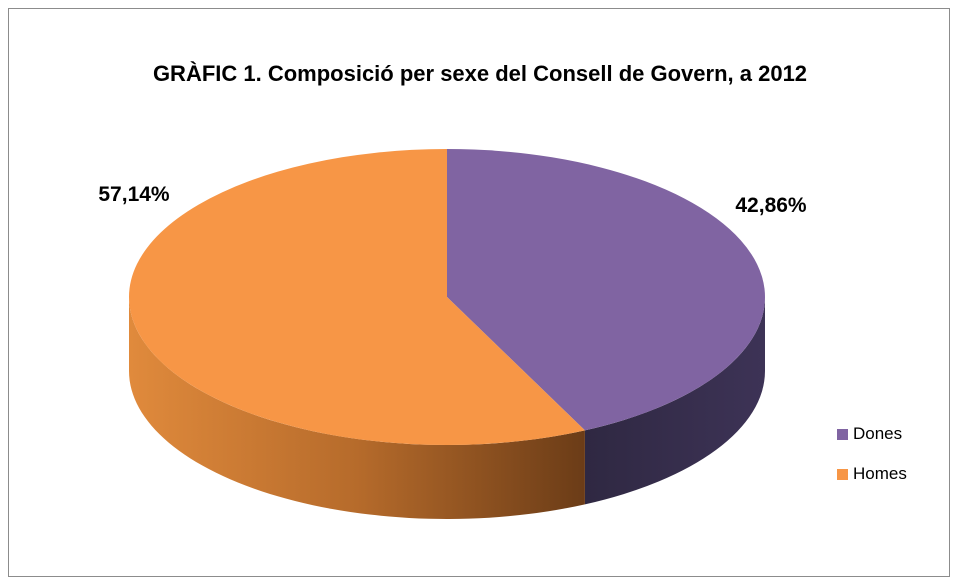  What do you see at coordinates (842, 474) in the screenshot?
I see `legend-swatch-homes` at bounding box center [842, 474].